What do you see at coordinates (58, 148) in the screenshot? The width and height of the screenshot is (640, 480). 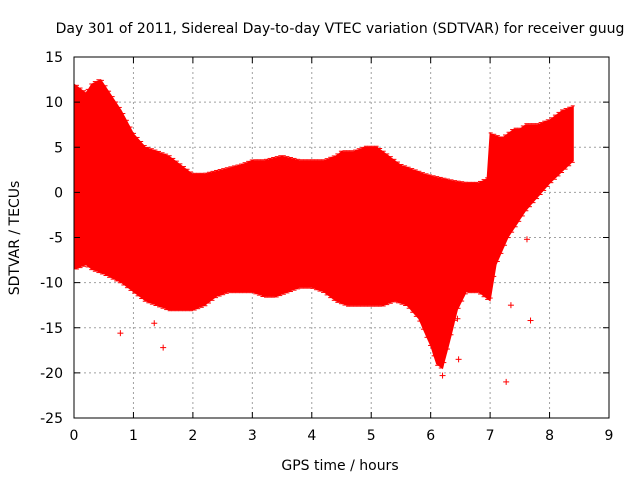 I see `y-tick-label: 5` at bounding box center [58, 148].